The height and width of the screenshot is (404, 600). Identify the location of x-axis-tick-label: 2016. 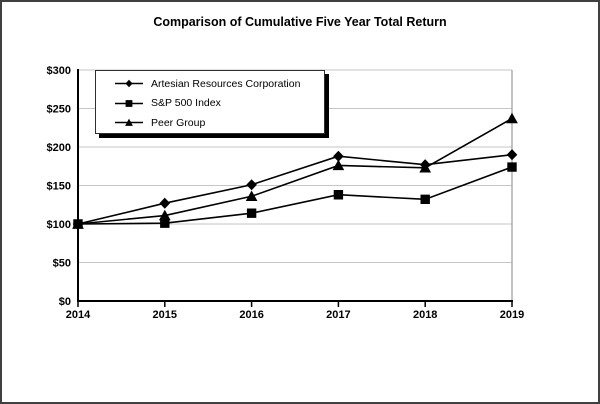
(251, 315).